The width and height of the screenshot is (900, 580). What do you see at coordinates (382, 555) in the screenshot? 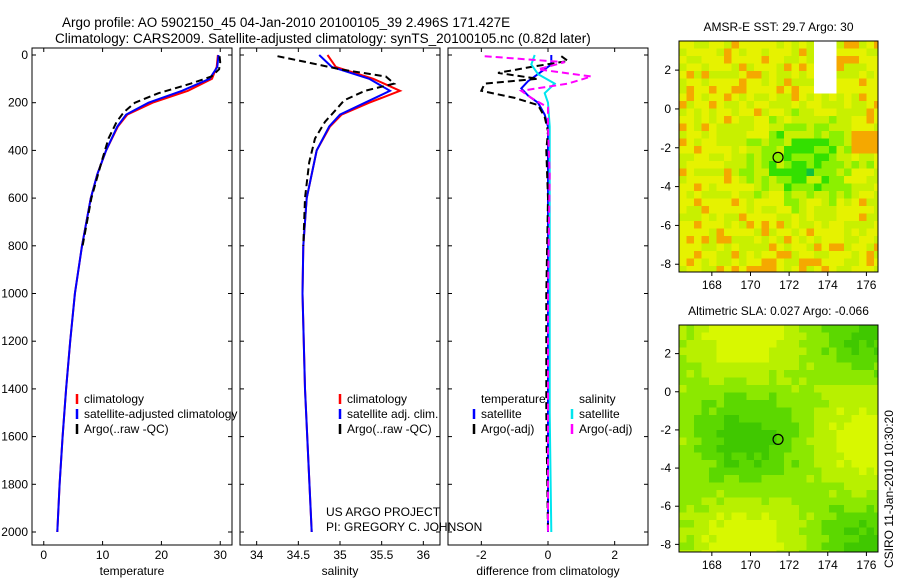
I see `x-tick-label: 35.5` at bounding box center [382, 555].